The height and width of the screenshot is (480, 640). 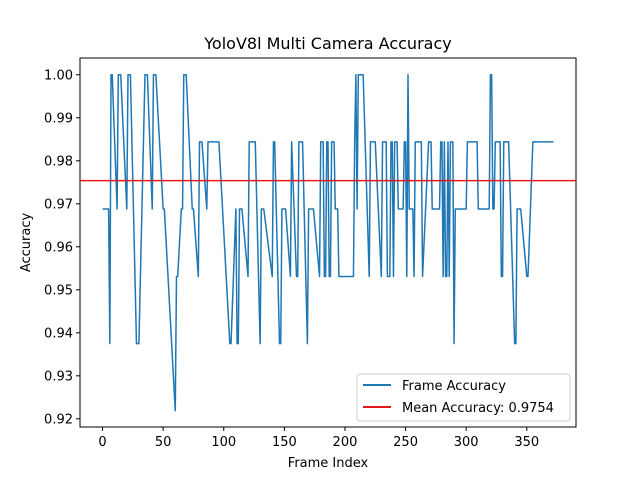 I want to click on y-axis-label: Accuracy, so click(x=26, y=243).